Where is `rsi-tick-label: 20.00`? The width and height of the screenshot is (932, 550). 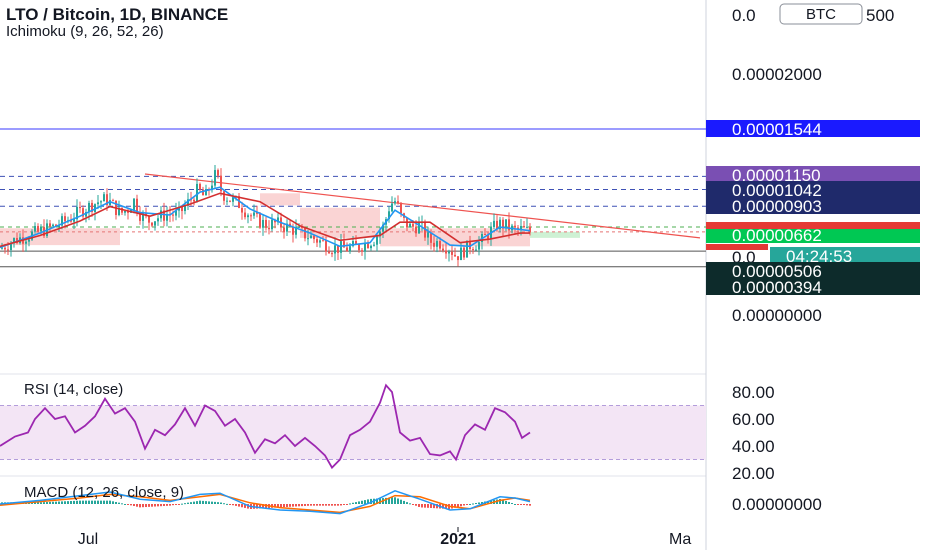
rsi-tick-label: 20.00 is located at coordinates (753, 473).